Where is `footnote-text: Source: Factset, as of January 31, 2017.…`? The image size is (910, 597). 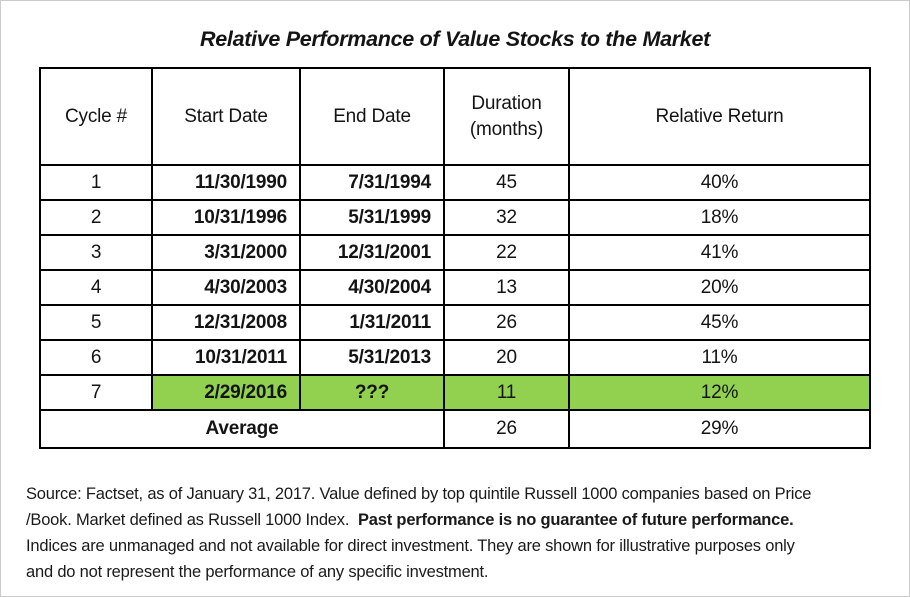 footnote-text: Source: Factset, as of January 31, 2017.… is located at coordinates (419, 494).